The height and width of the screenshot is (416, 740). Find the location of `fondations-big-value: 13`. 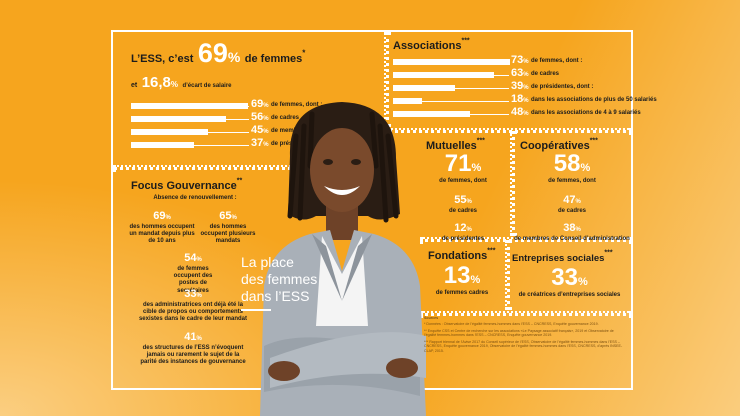

fondations-big-value: 13 is located at coordinates (457, 275).